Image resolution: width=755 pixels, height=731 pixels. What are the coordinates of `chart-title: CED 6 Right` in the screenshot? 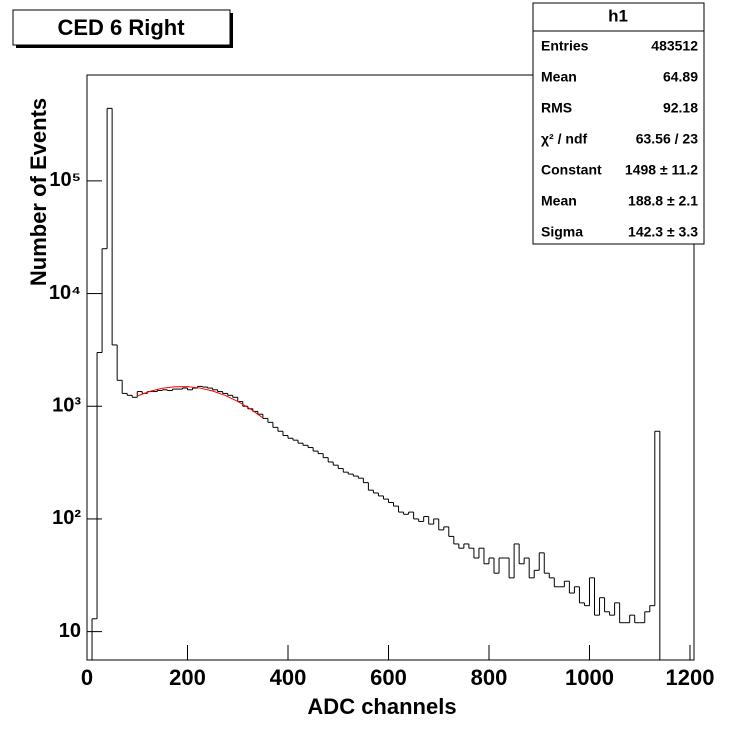 It's located at (121, 27).